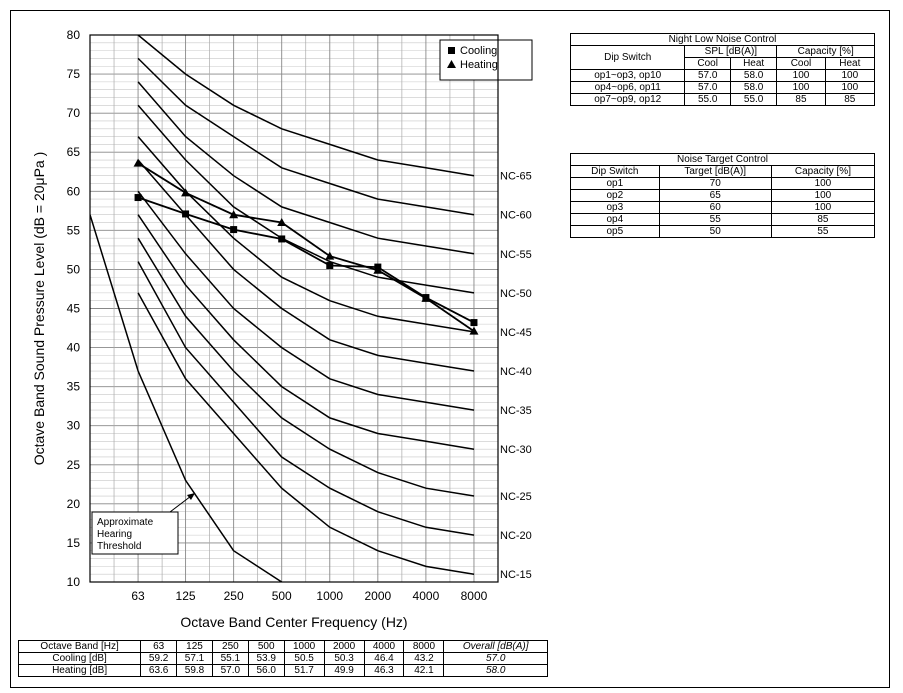  Describe the element at coordinates (344, 658) in the screenshot. I see `band-value: 50.3` at that location.